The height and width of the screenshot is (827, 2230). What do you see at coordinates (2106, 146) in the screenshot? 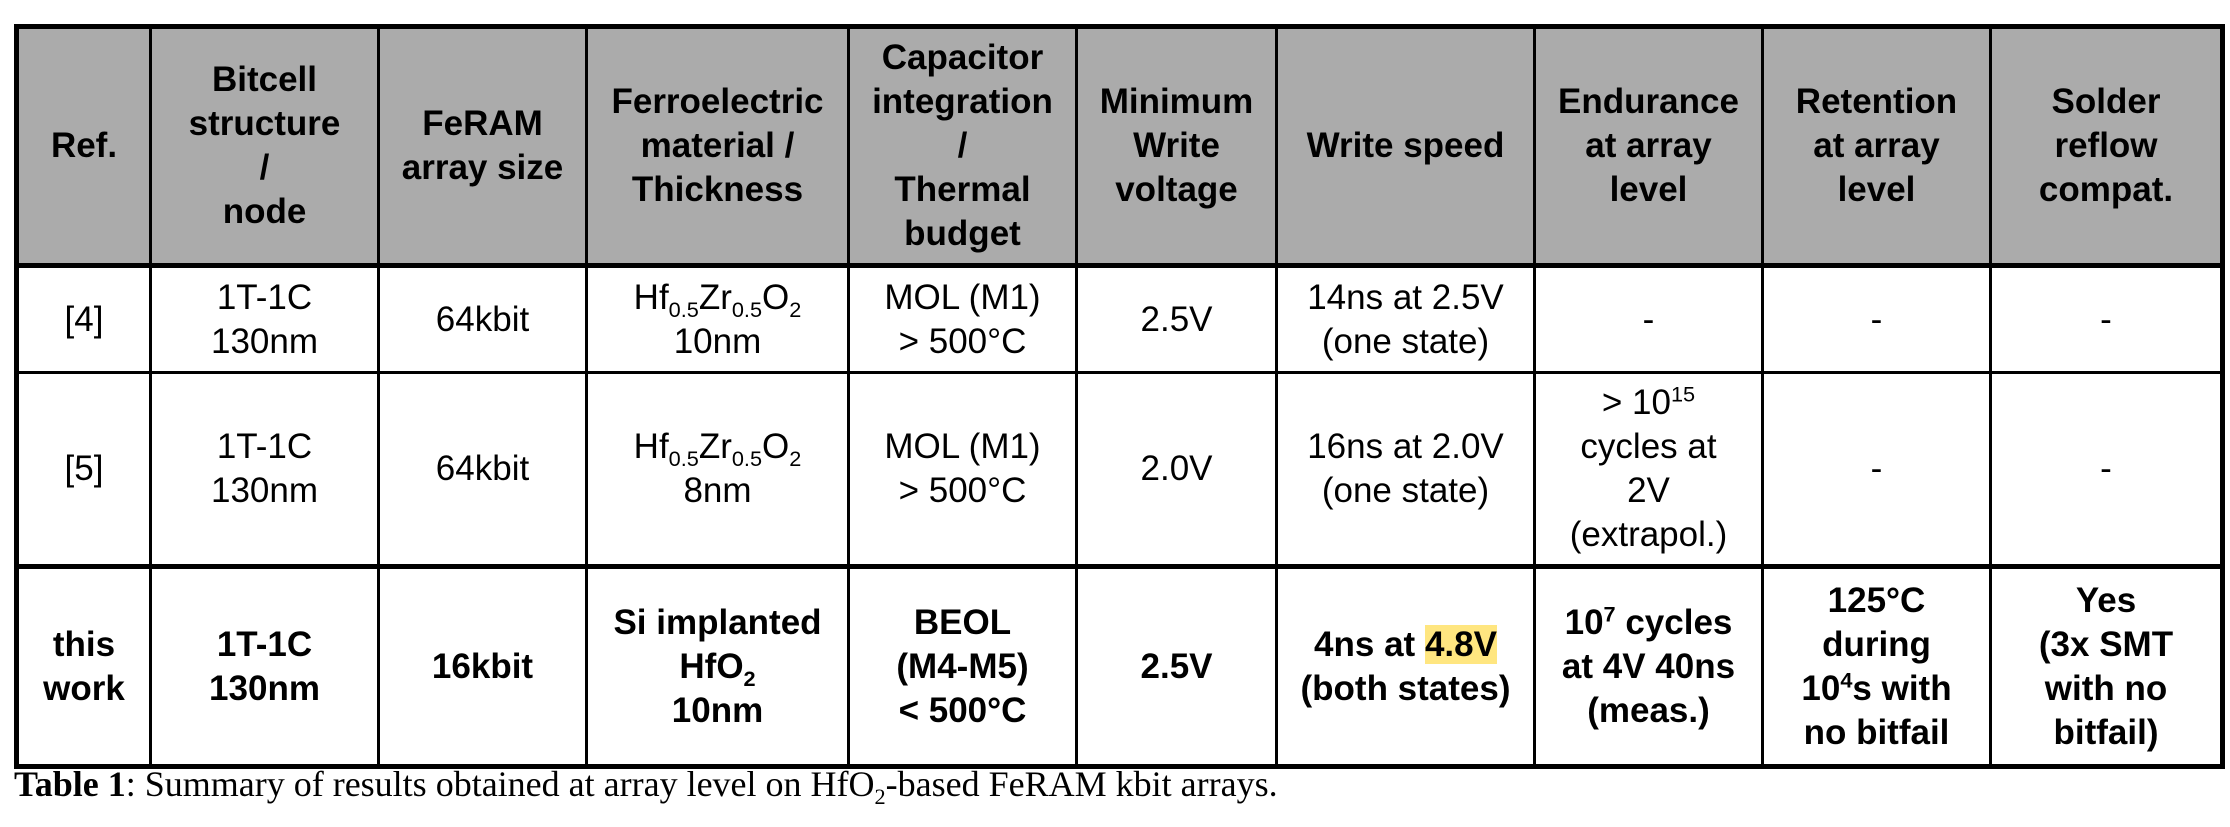
I see `header-solder: Solder reflow compat.` at bounding box center [2106, 146].